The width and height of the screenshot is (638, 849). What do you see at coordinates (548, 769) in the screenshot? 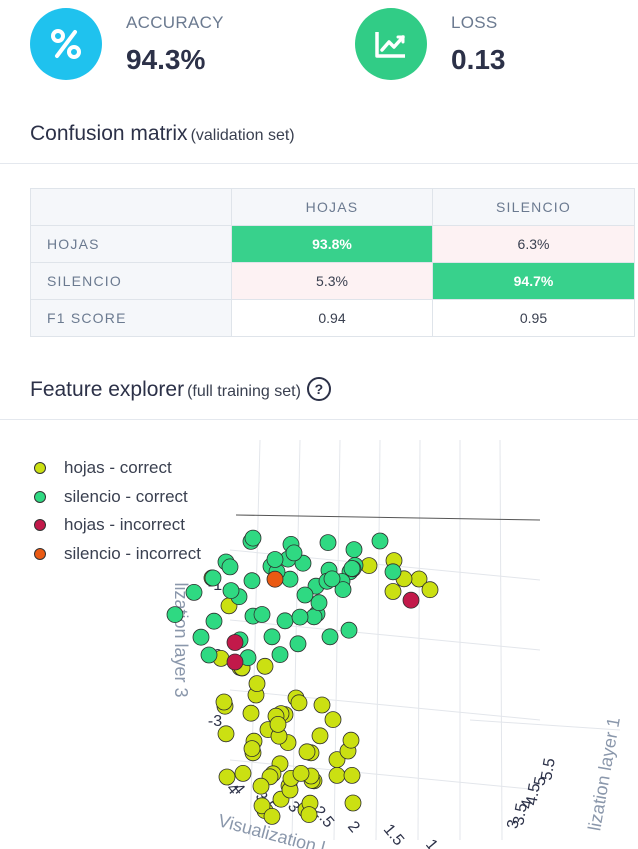
I see `y-tick-label: 5.5` at bounding box center [548, 769].